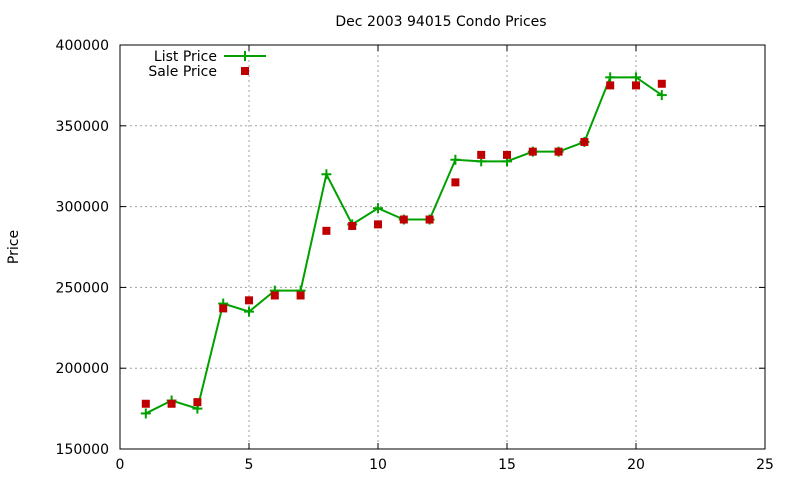 The height and width of the screenshot is (480, 800). Describe the element at coordinates (636, 465) in the screenshot. I see `x-tick-label: 20` at that location.